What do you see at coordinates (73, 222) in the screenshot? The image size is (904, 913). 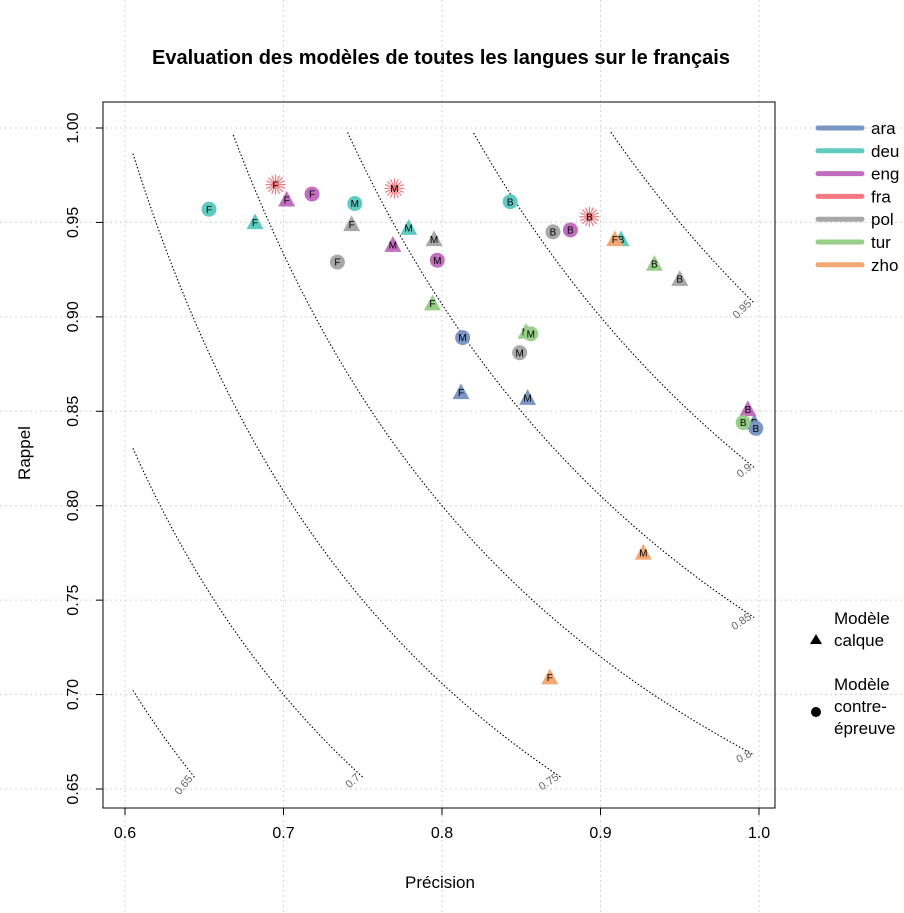 I see `y-tick-label: 0.95` at bounding box center [73, 222].